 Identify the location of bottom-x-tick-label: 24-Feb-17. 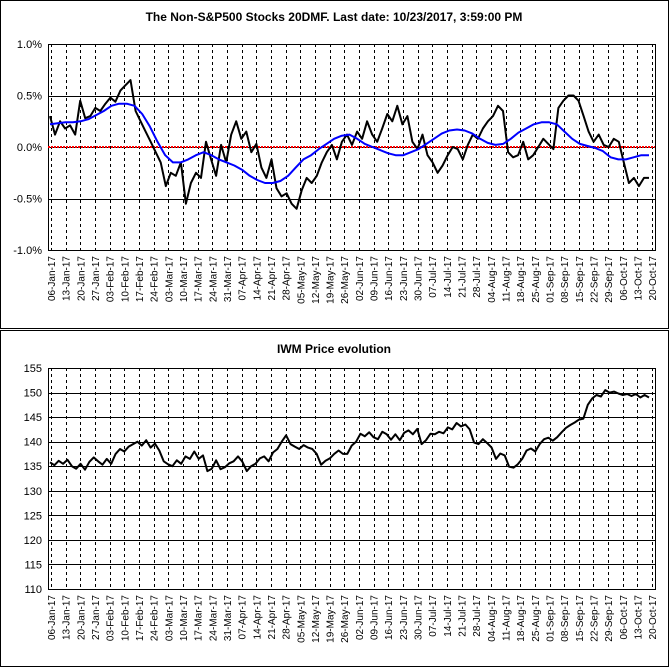
(155, 618).